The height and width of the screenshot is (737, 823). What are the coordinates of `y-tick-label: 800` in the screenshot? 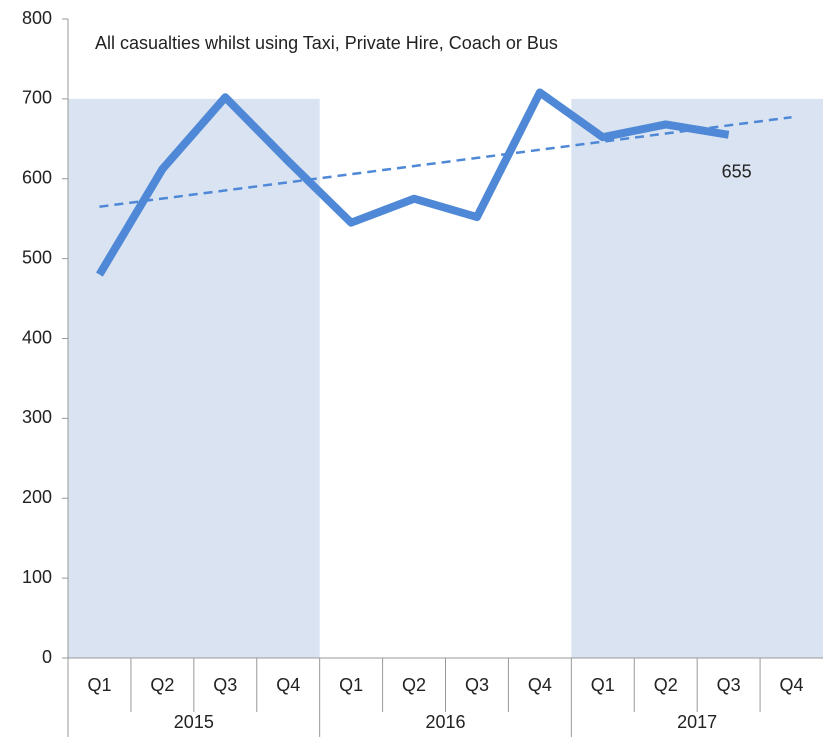 It's located at (37, 18).